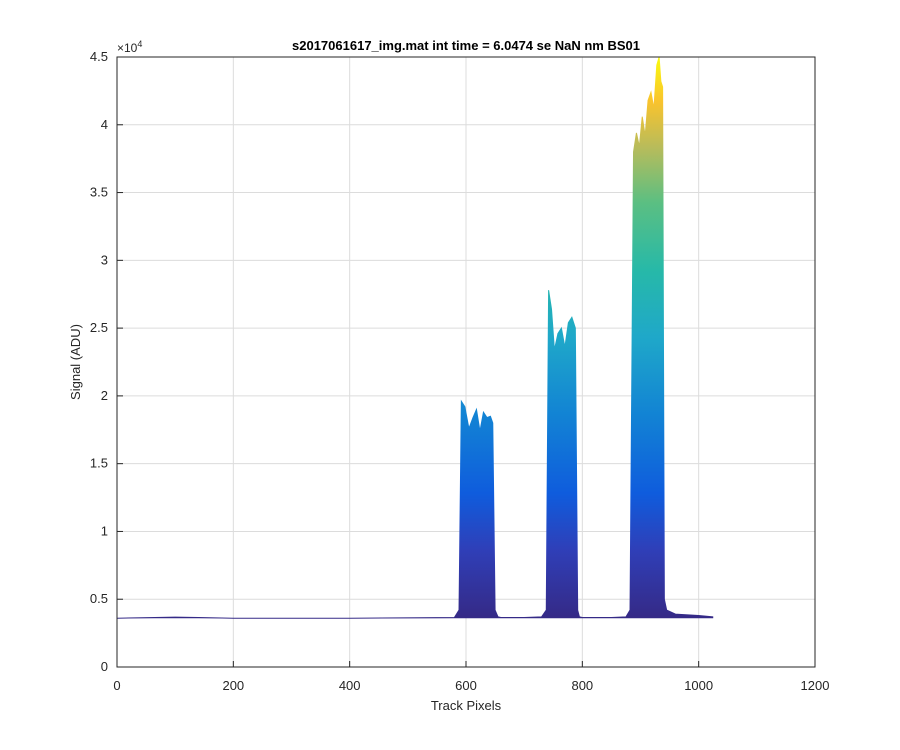  What do you see at coordinates (104, 259) in the screenshot?
I see `y-tick-label: 3` at bounding box center [104, 259].